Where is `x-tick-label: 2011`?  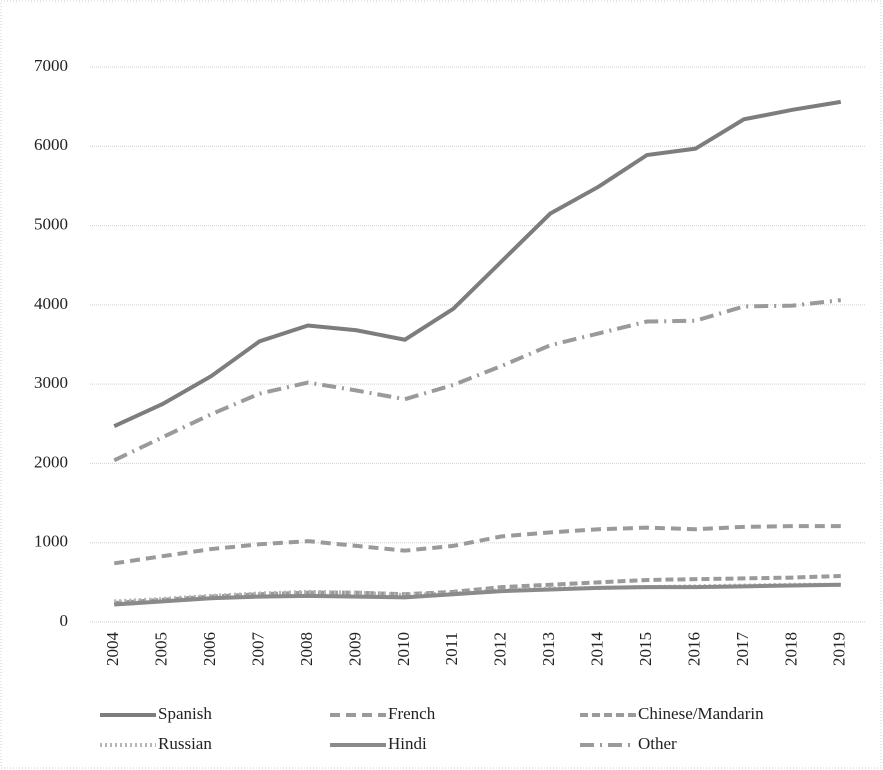
x-tick-label: 2011 is located at coordinates (451, 648).